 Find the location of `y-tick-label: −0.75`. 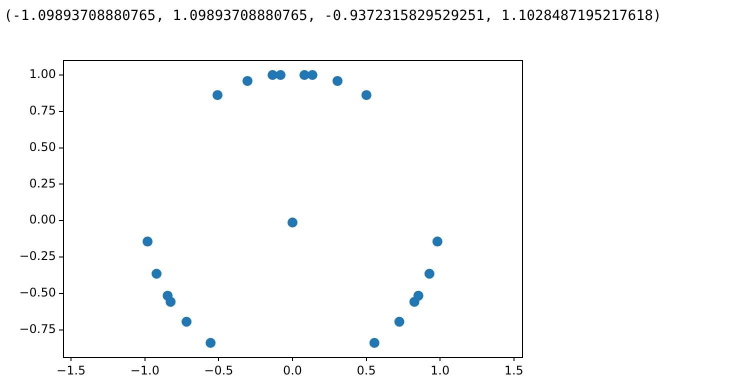

y-tick-label: −0.75 is located at coordinates (37, 329).